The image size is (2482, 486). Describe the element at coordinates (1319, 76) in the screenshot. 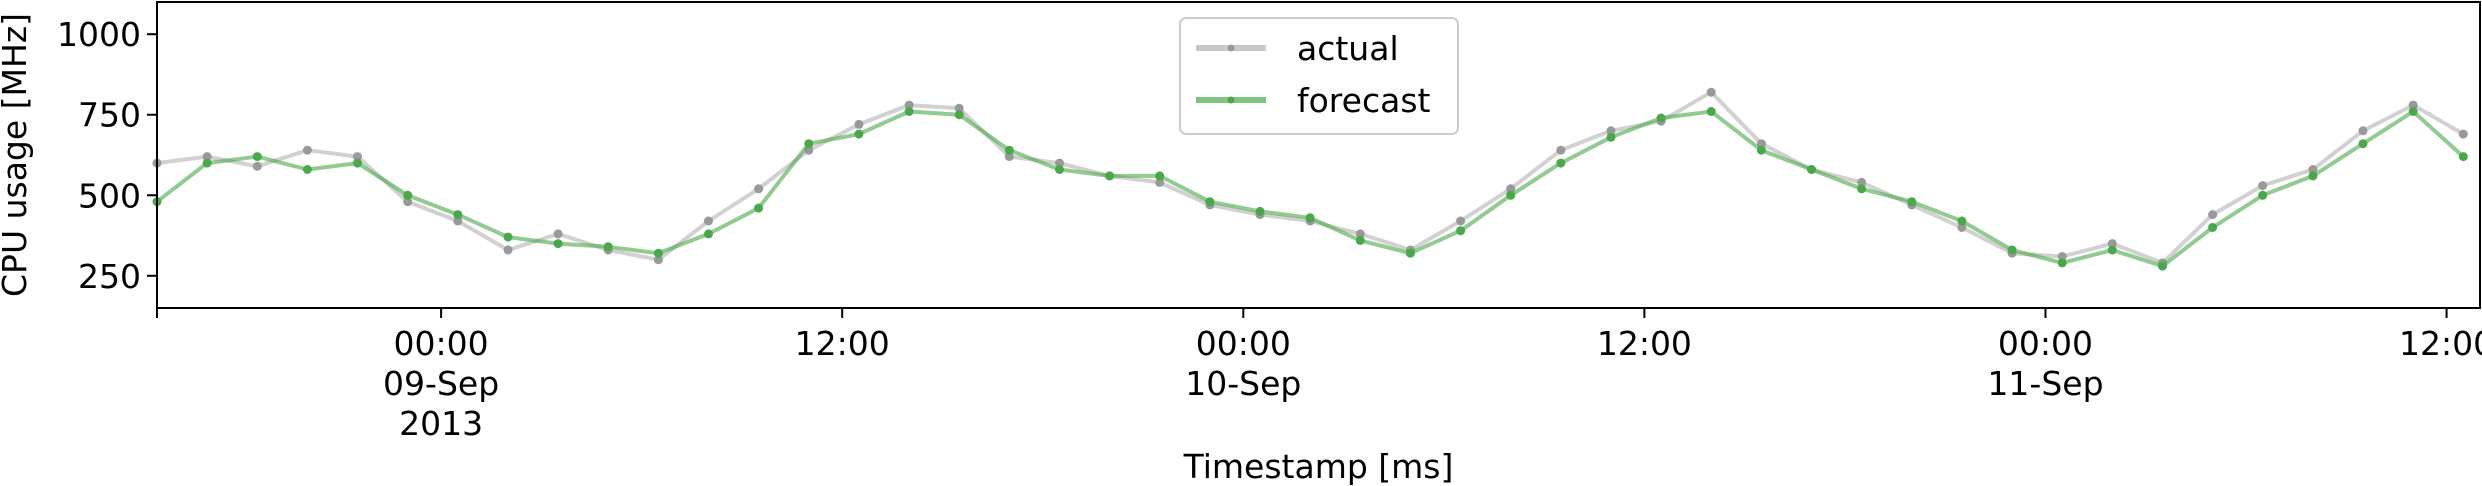

I see `legend: actual forecast` at that location.